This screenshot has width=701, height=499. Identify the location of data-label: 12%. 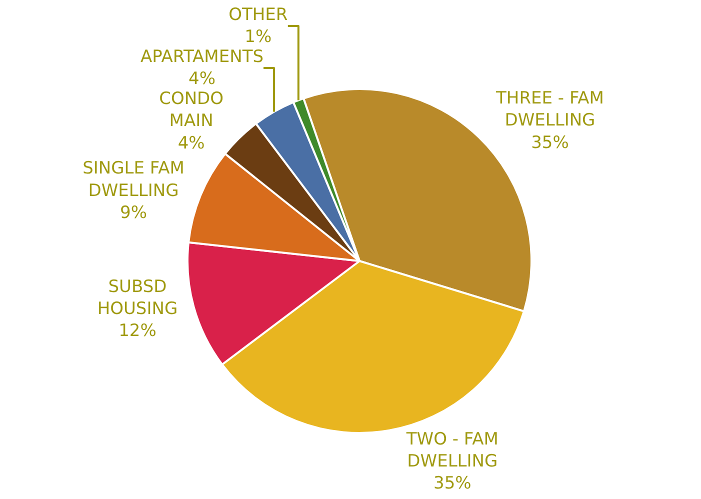
(137, 331).